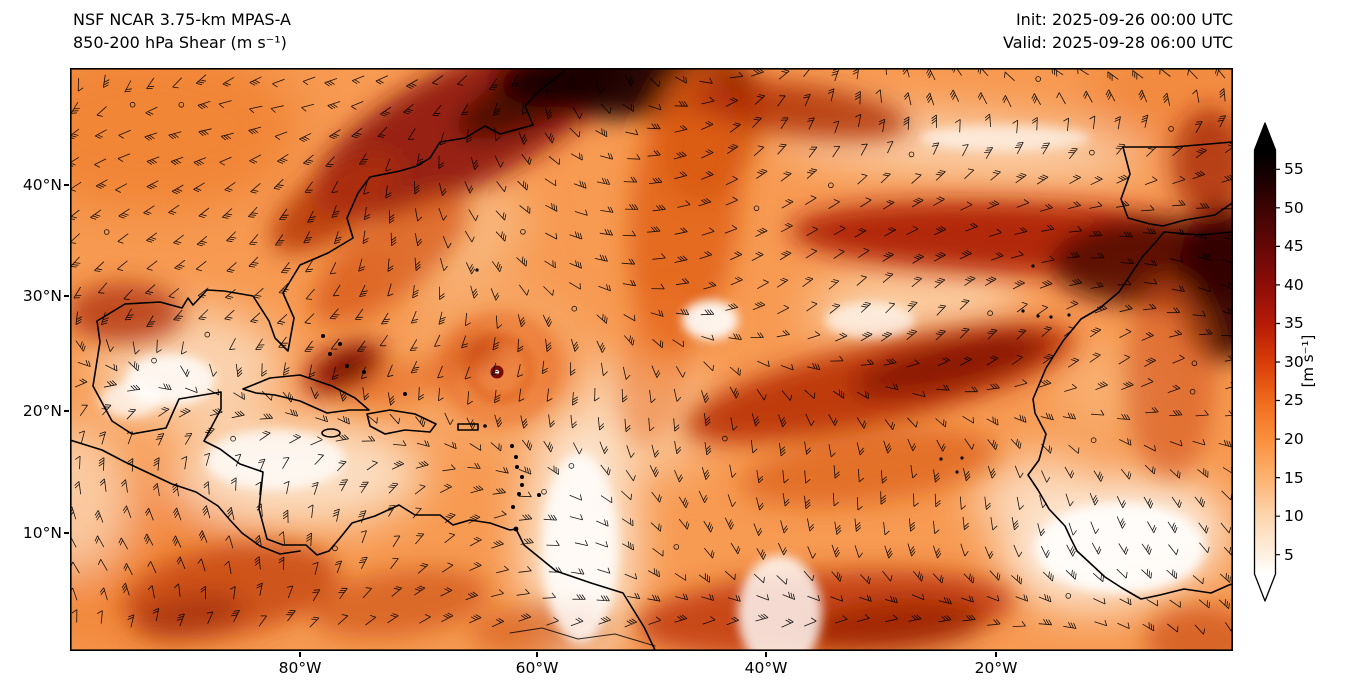  I want to click on colorbar-gradient, so click(1265, 362).